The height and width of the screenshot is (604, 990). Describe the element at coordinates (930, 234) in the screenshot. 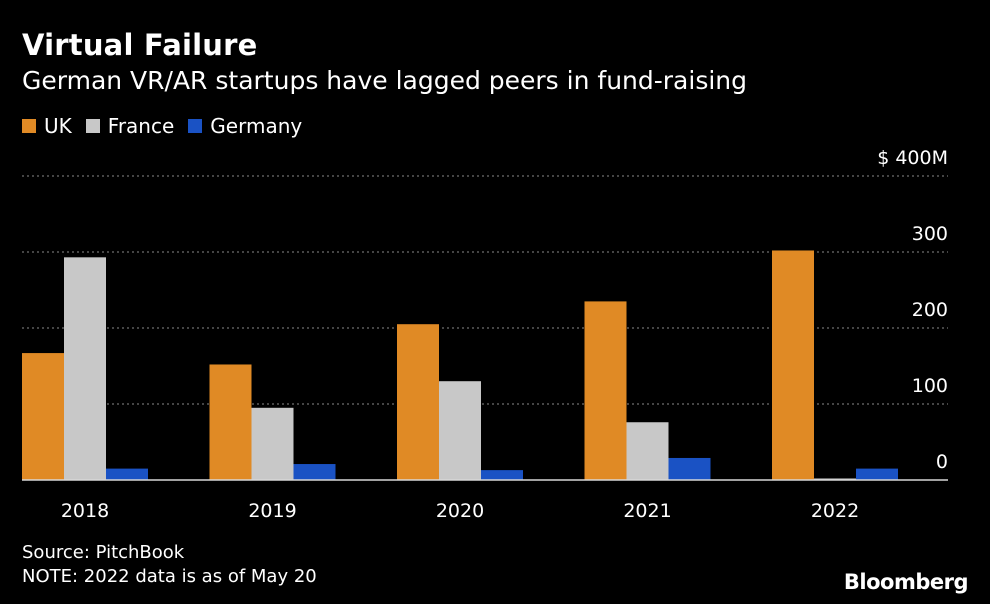

I see `y-tick-label-300: 300` at that location.